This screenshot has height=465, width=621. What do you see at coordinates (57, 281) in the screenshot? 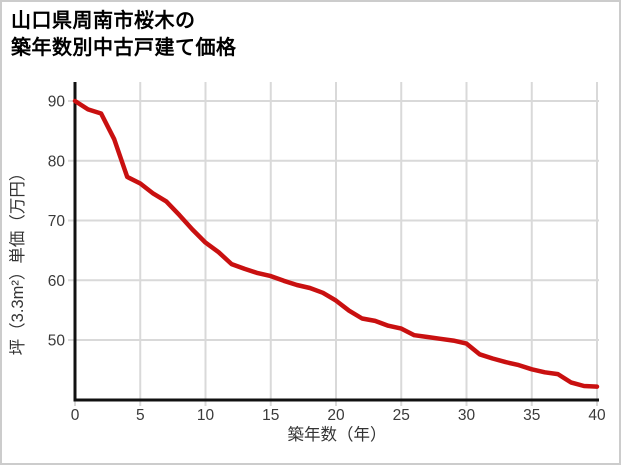
I see `y-tick-label: 60` at bounding box center [57, 281].